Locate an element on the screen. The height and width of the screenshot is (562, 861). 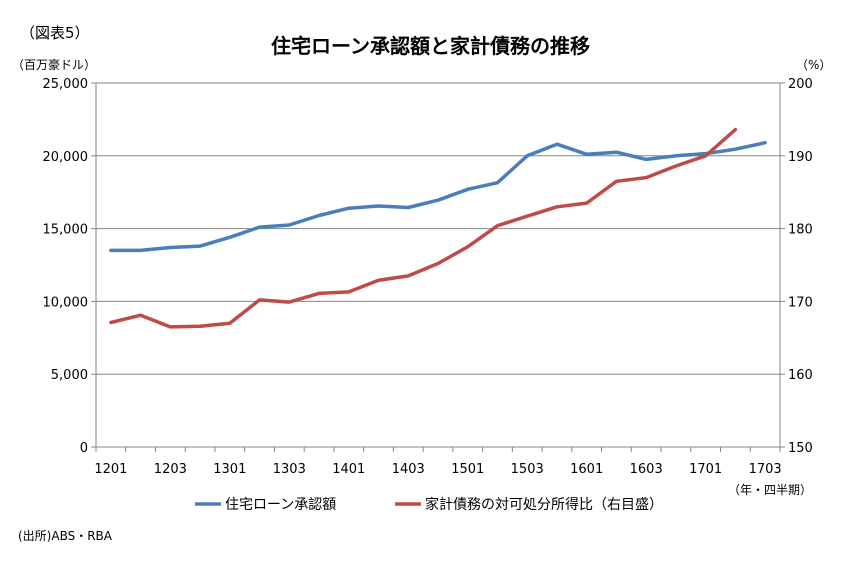
x-tick-label: 1603 is located at coordinates (646, 469).